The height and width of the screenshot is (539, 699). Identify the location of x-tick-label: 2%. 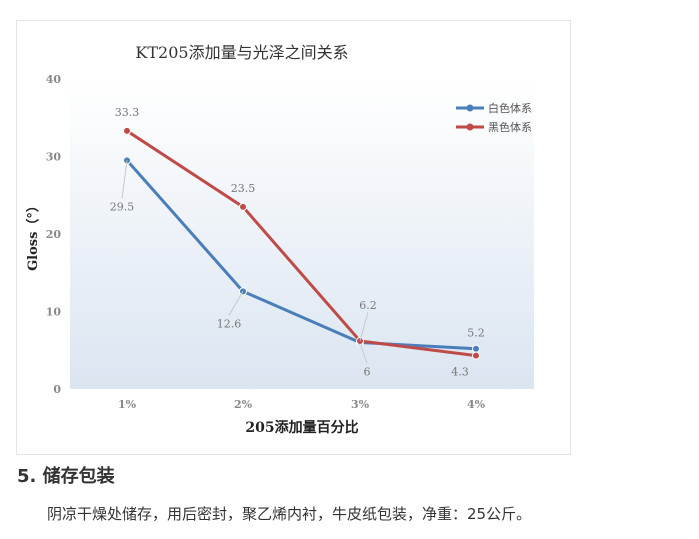
(243, 404).